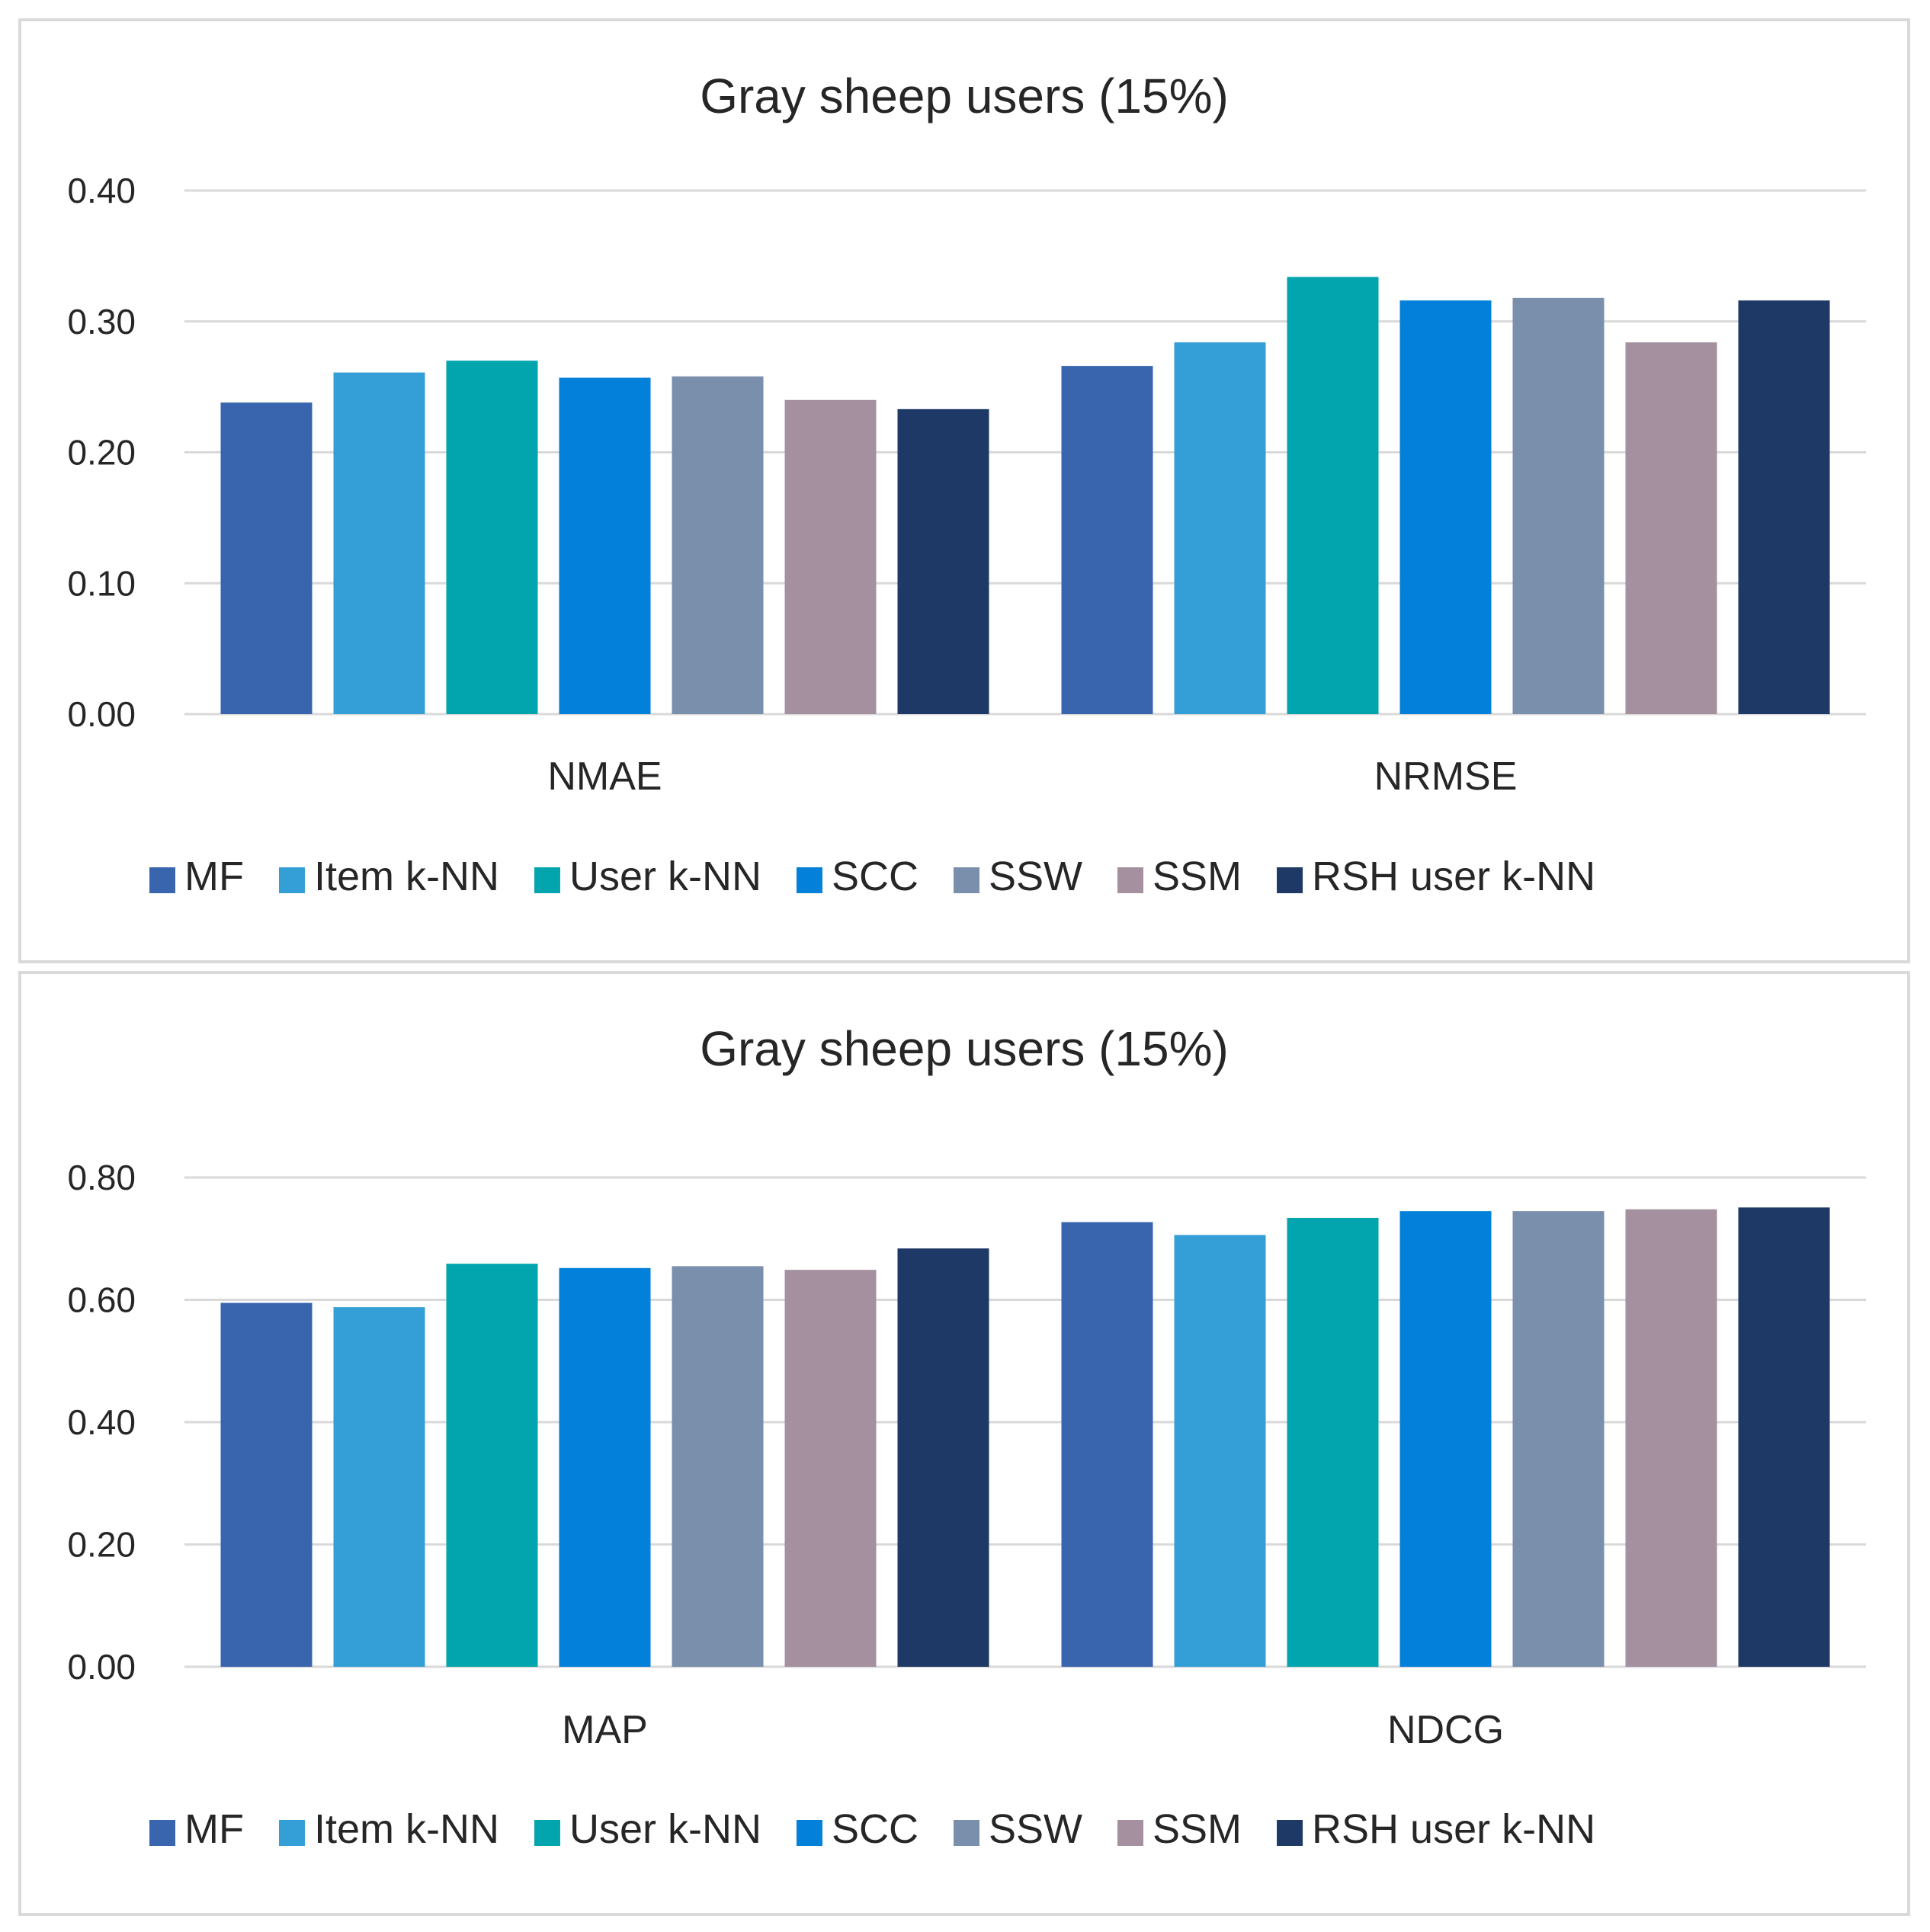 The image size is (1930, 1932). I want to click on bar-nrmse-ssw, so click(1558, 506).